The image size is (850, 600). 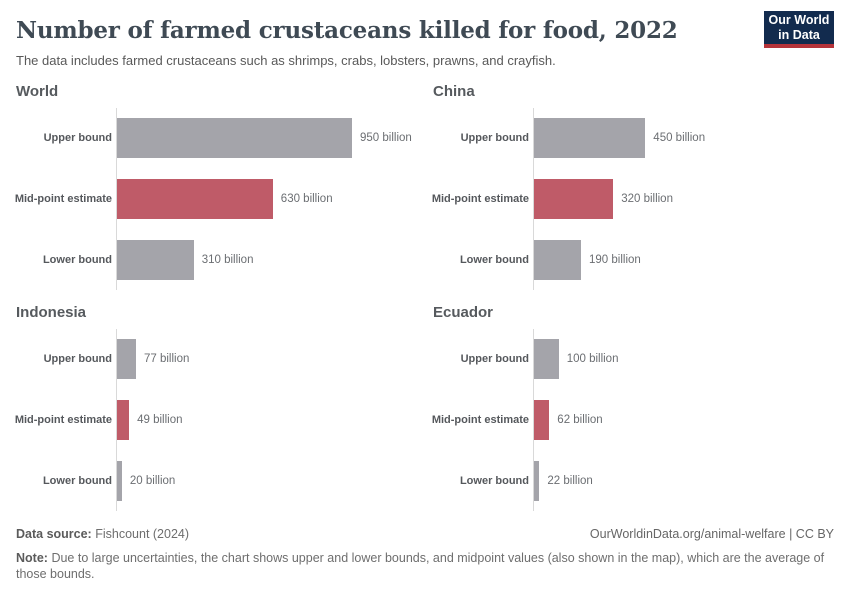 I want to click on bar-row: Mid-point estimate 320 billion, so click(x=633, y=199).